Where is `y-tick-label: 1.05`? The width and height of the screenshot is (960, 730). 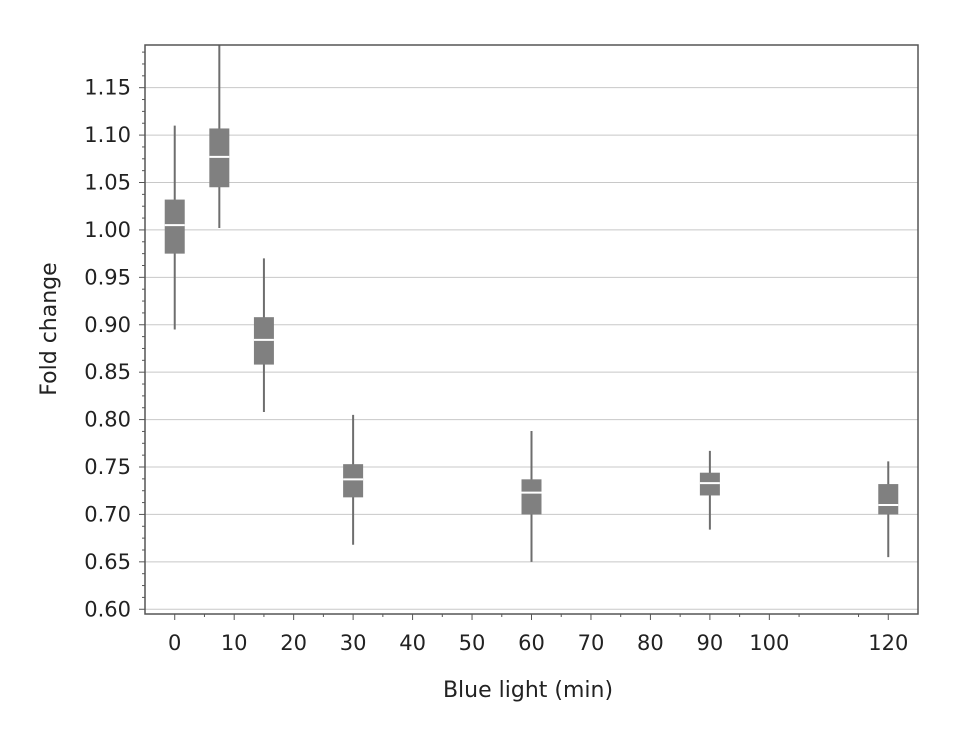 y-tick-label: 1.05 is located at coordinates (107, 183).